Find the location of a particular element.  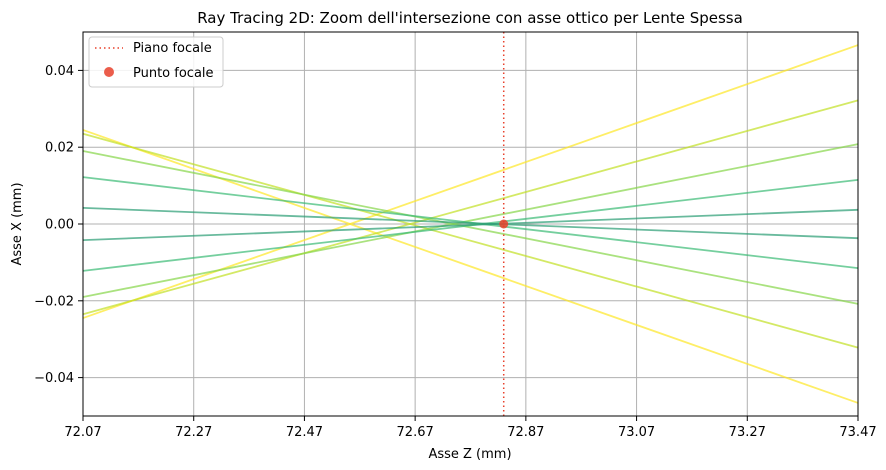

x-ticks: 72.07 72.27 72.47 72.67 72.87 73.07 73.27 73.47 is located at coordinates (470, 428).